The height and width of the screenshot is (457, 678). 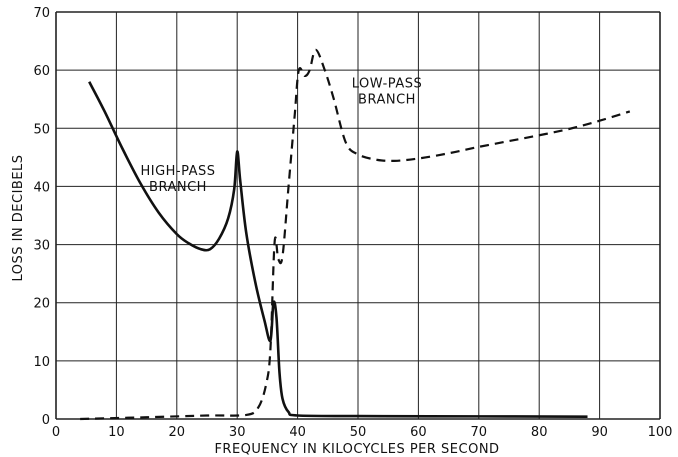 What do you see at coordinates (41, 129) in the screenshot?
I see `y-tick-label: 50` at bounding box center [41, 129].